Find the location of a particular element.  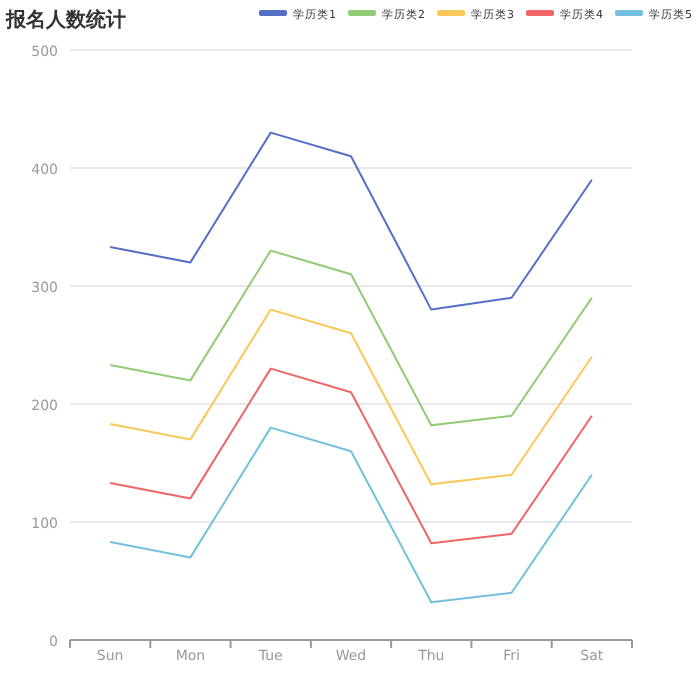

chart-title: 报名人数统计 is located at coordinates (65, 20).